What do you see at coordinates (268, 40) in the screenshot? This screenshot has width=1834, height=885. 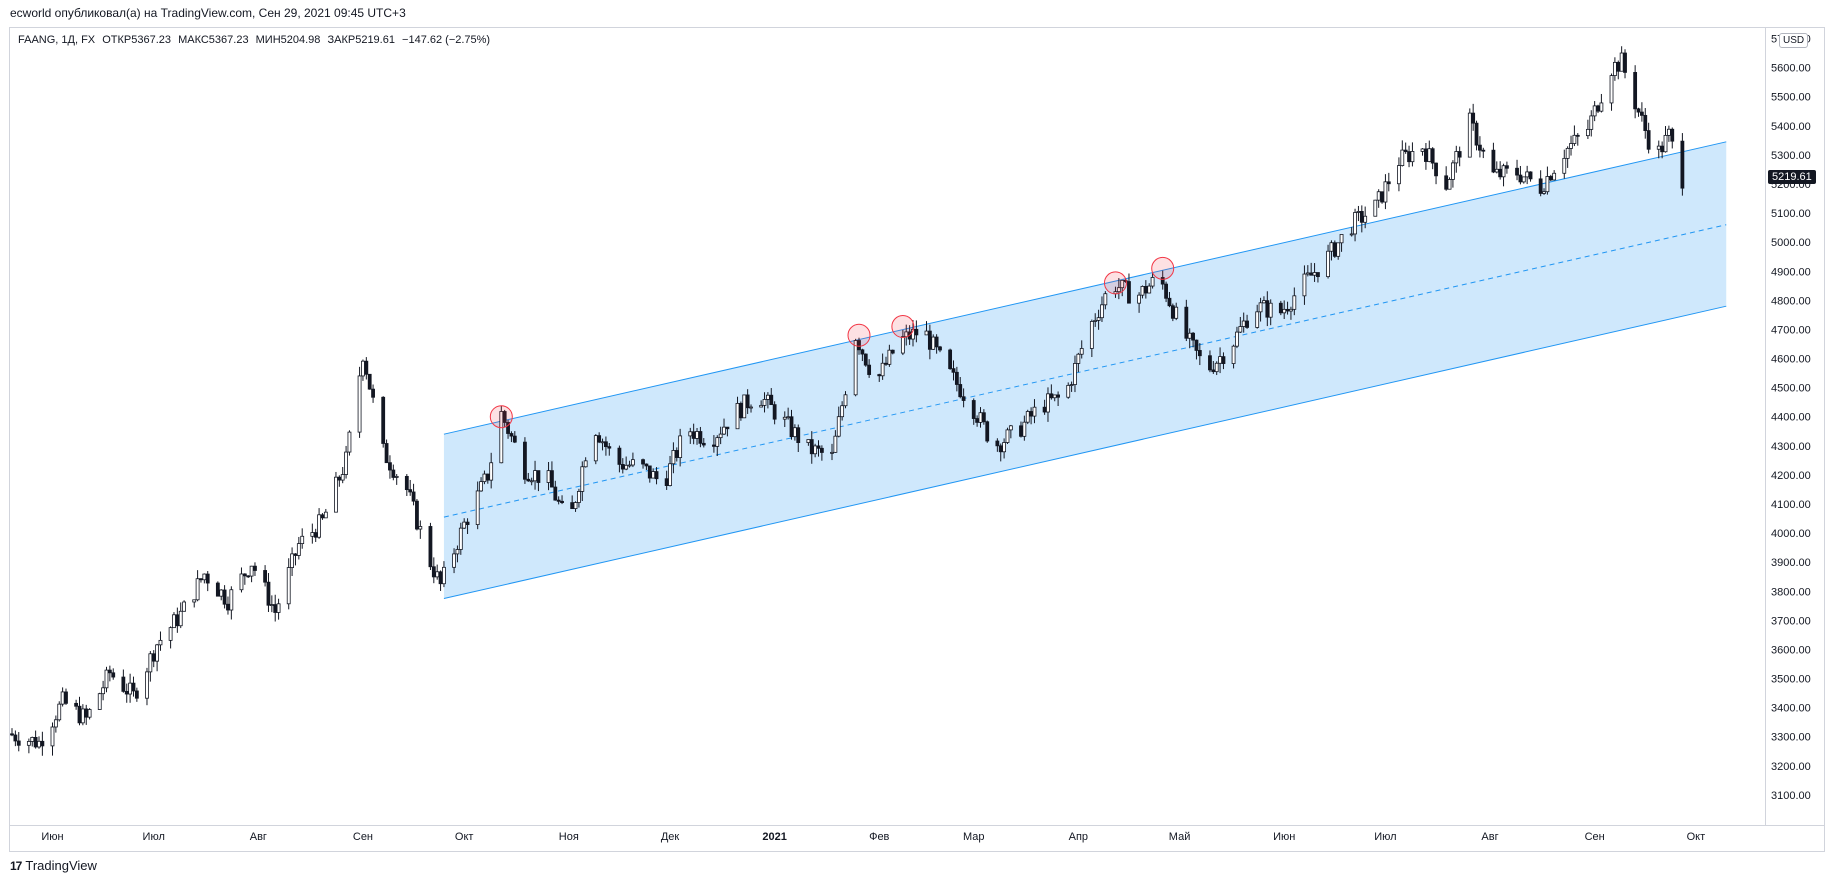 I see `legend-low-label: МИН` at bounding box center [268, 40].